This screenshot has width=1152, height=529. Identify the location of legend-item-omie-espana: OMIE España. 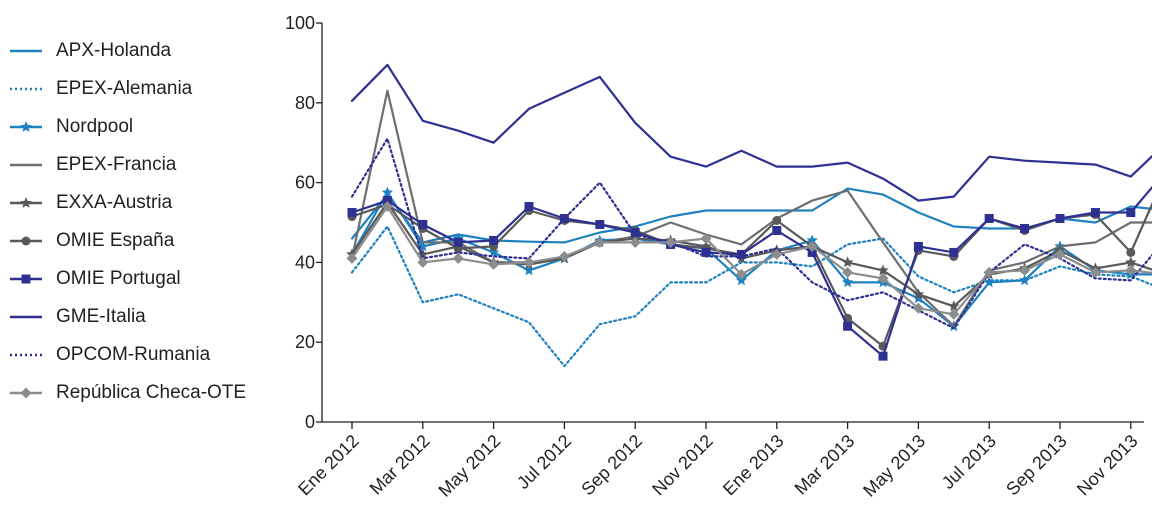
(143, 241).